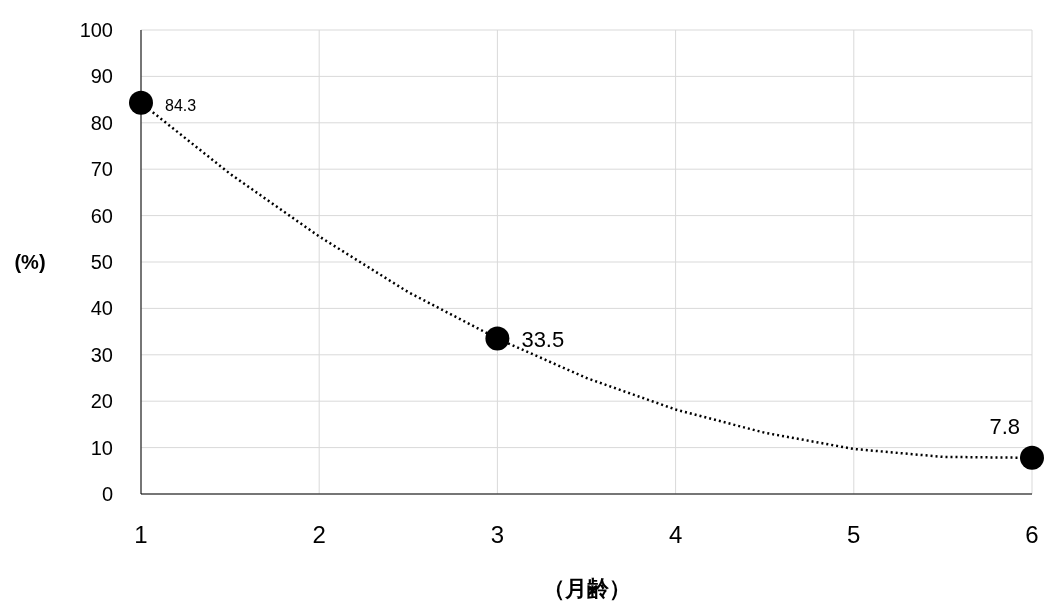 The height and width of the screenshot is (608, 1060). I want to click on y-tick-label: 90, so click(101, 76).